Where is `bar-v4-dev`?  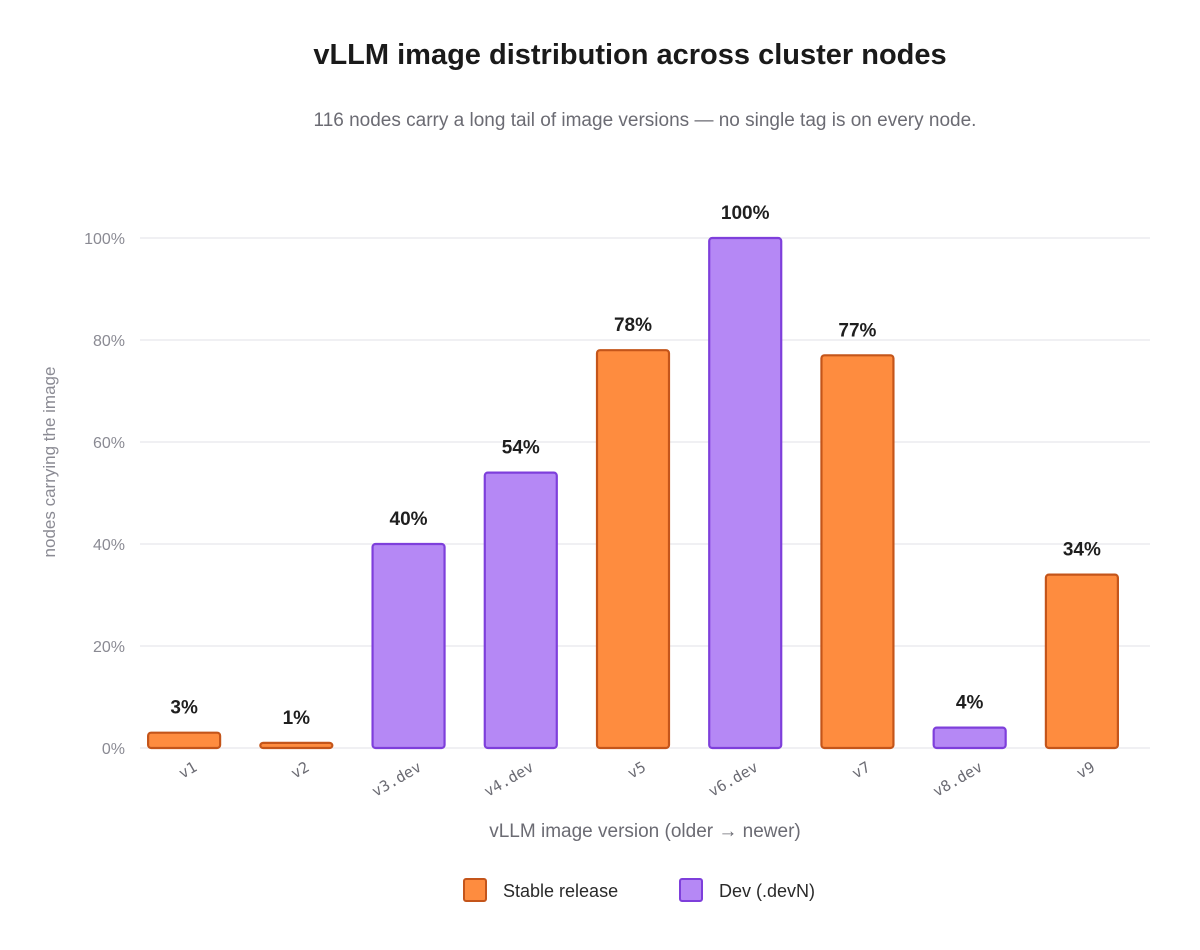
bar-v4-dev is located at coordinates (520, 610).